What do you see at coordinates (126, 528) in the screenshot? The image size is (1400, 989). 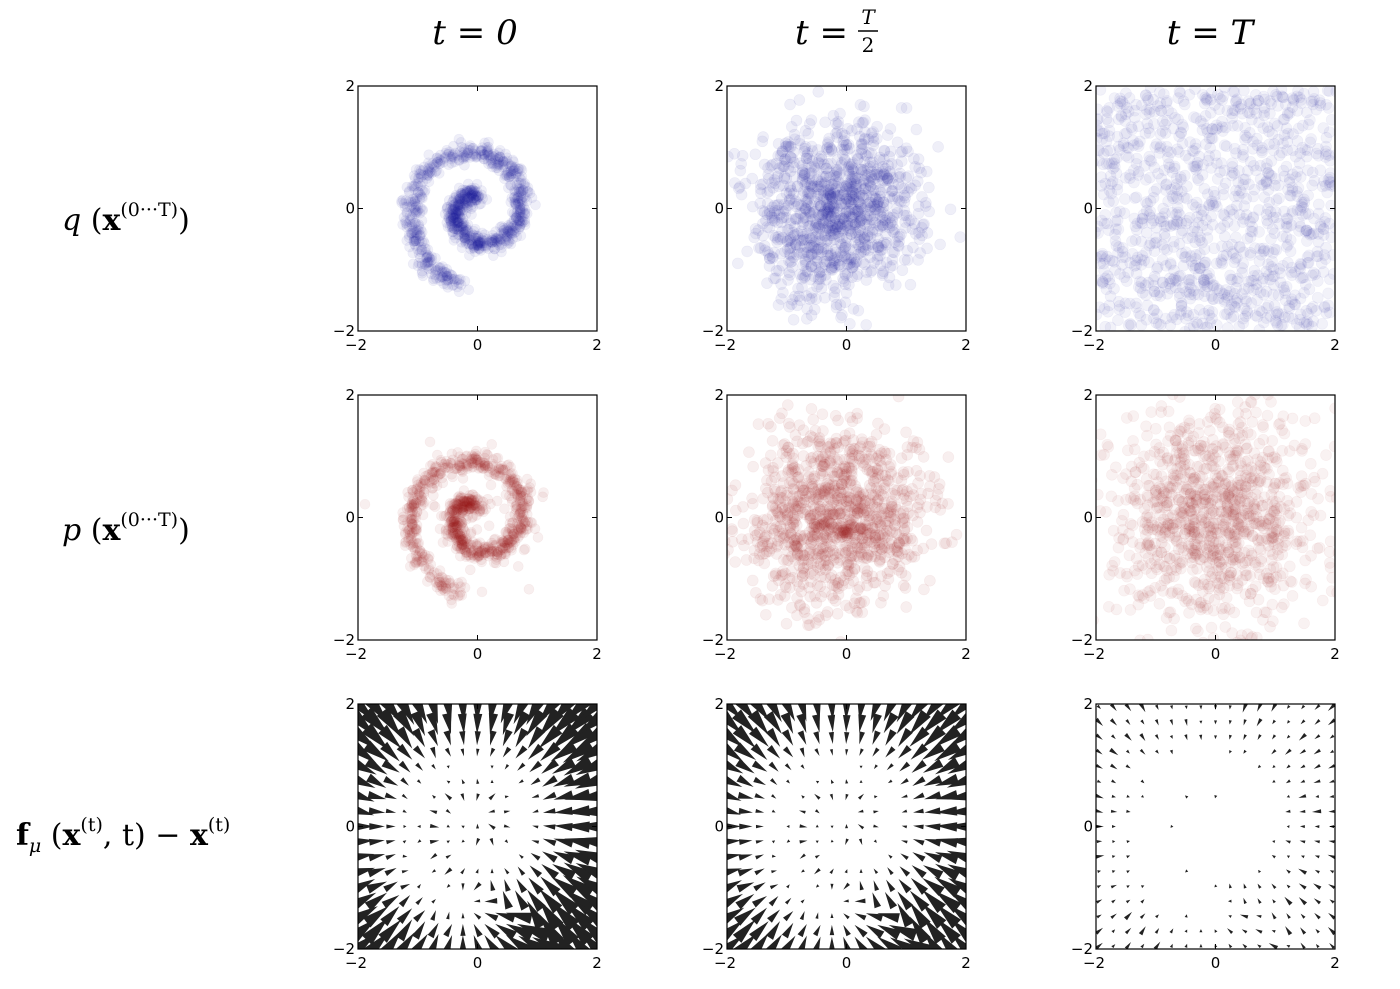 I see `row-label-1: p (x(0···T))` at bounding box center [126, 528].